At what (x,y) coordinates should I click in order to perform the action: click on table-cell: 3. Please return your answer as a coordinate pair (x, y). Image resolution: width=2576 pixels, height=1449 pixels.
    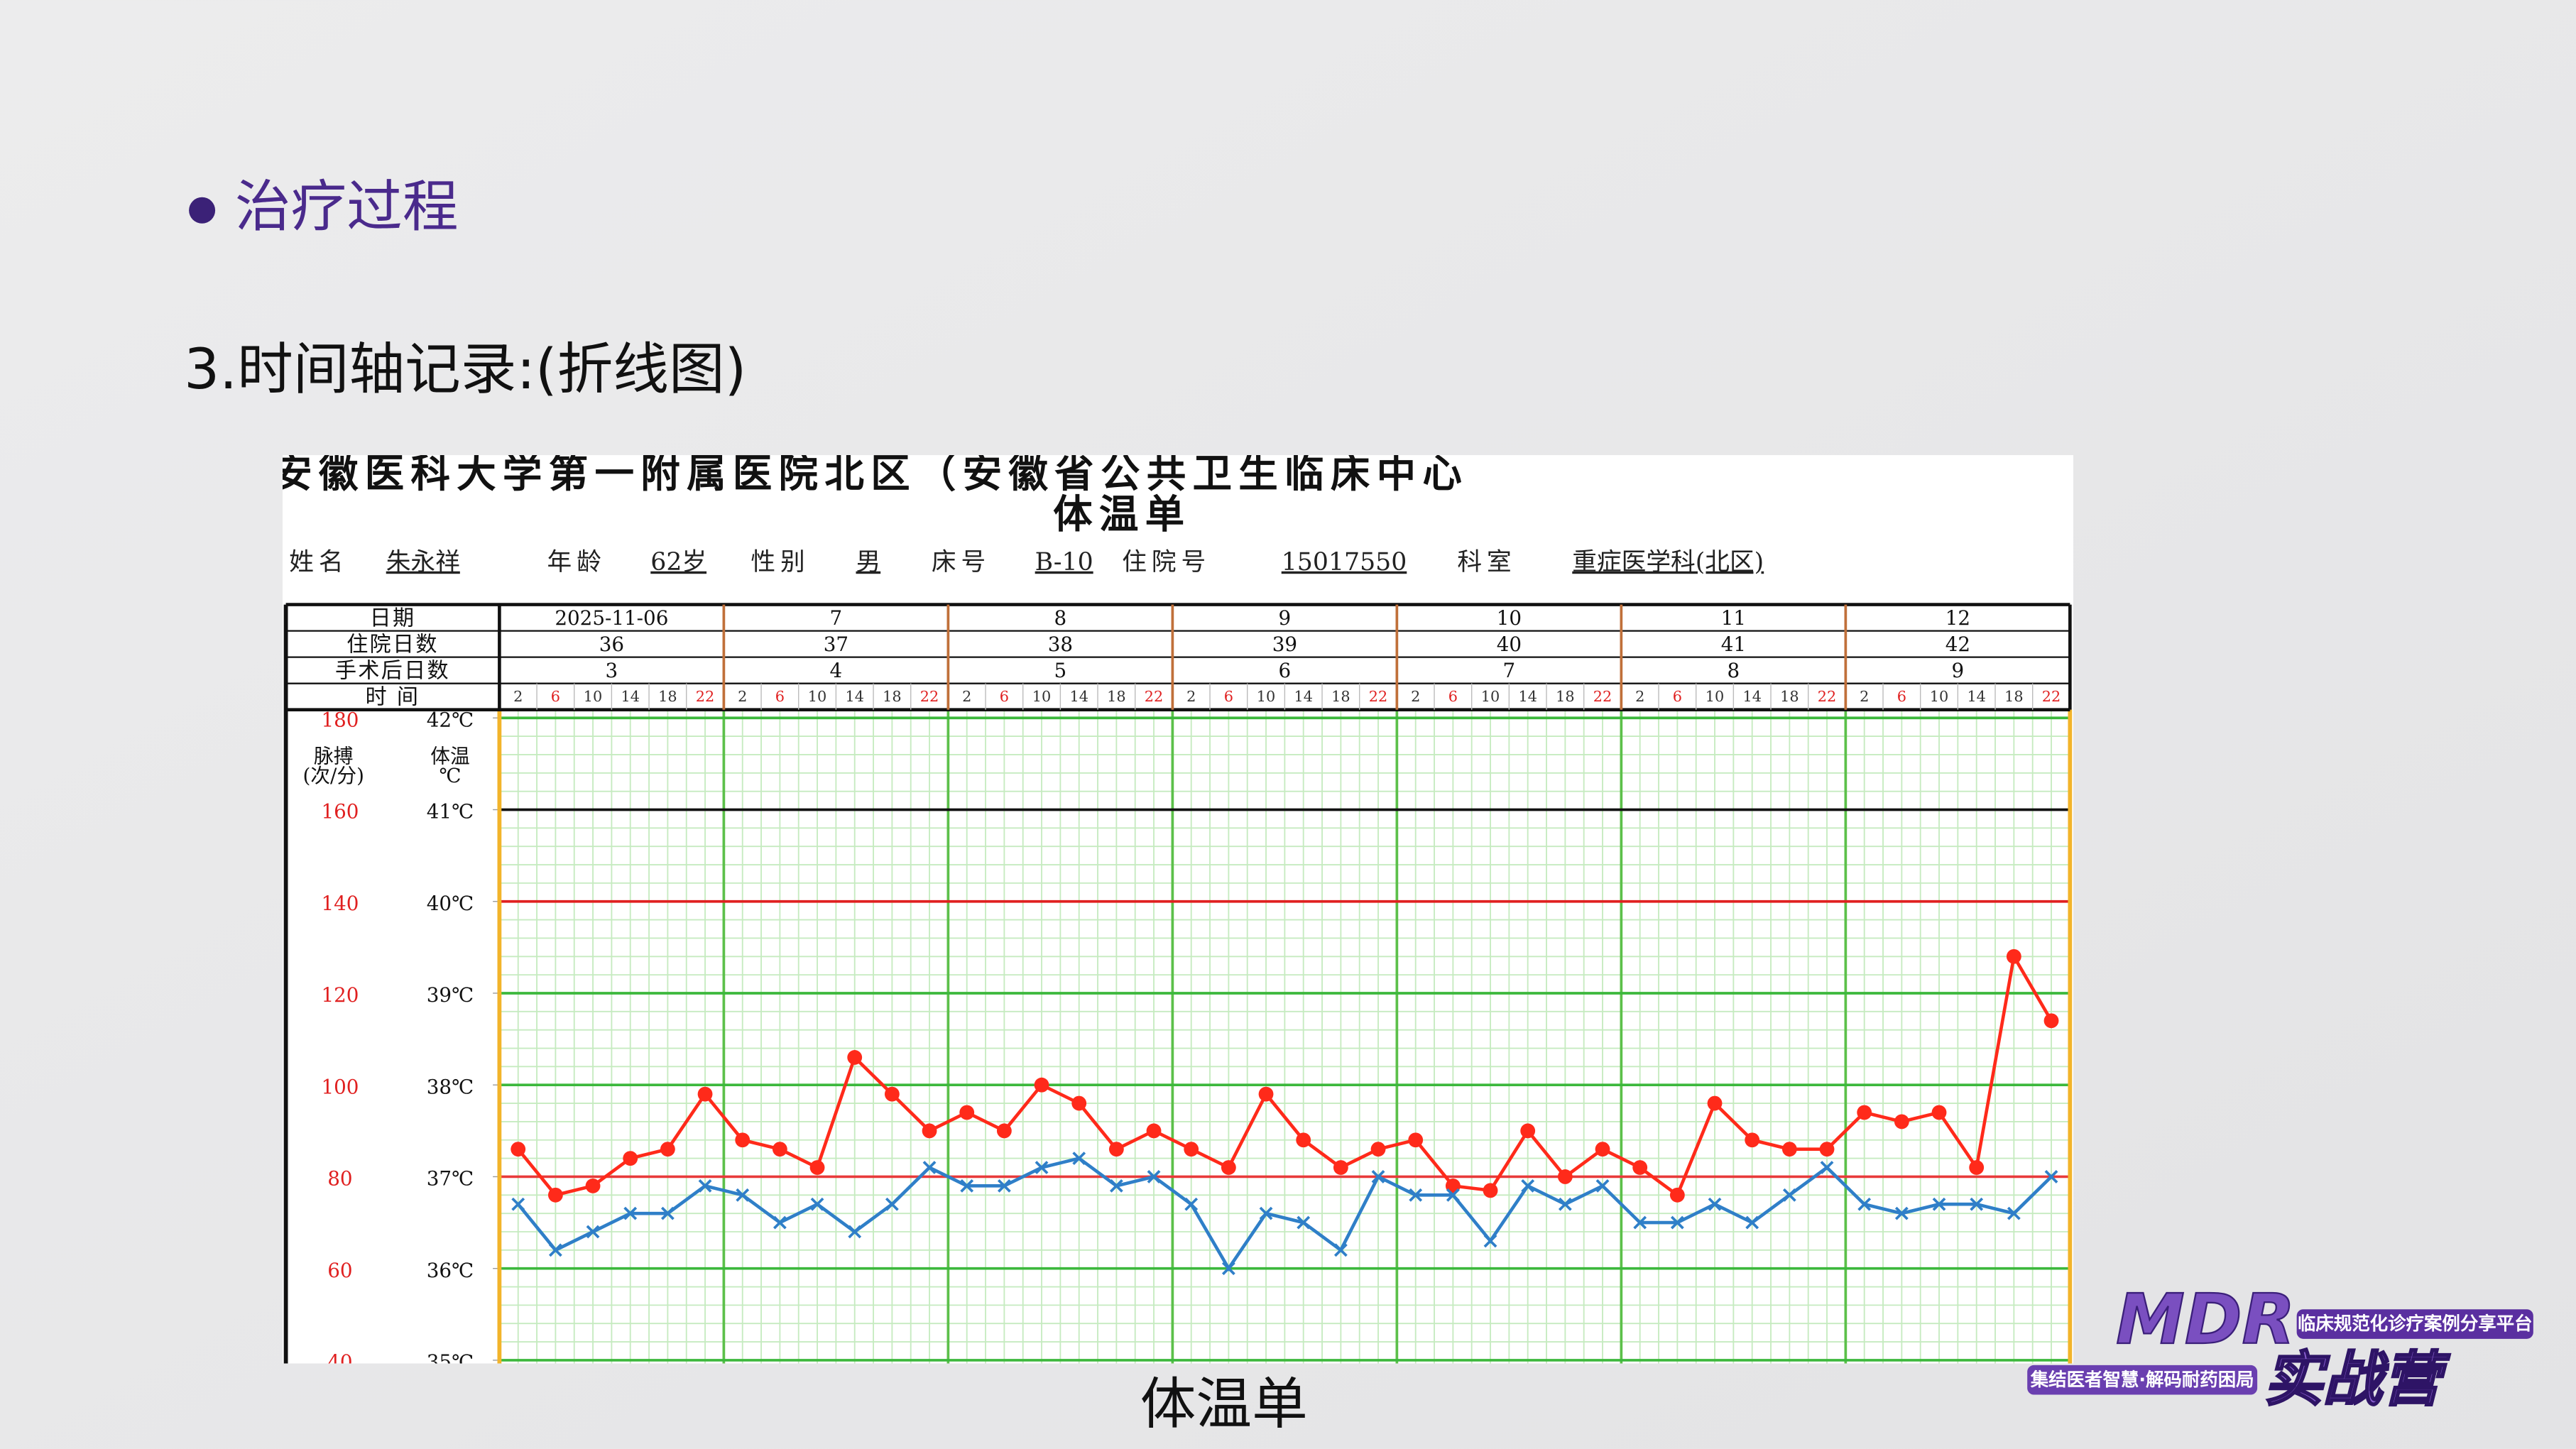
    Looking at the image, I should click on (612, 670).